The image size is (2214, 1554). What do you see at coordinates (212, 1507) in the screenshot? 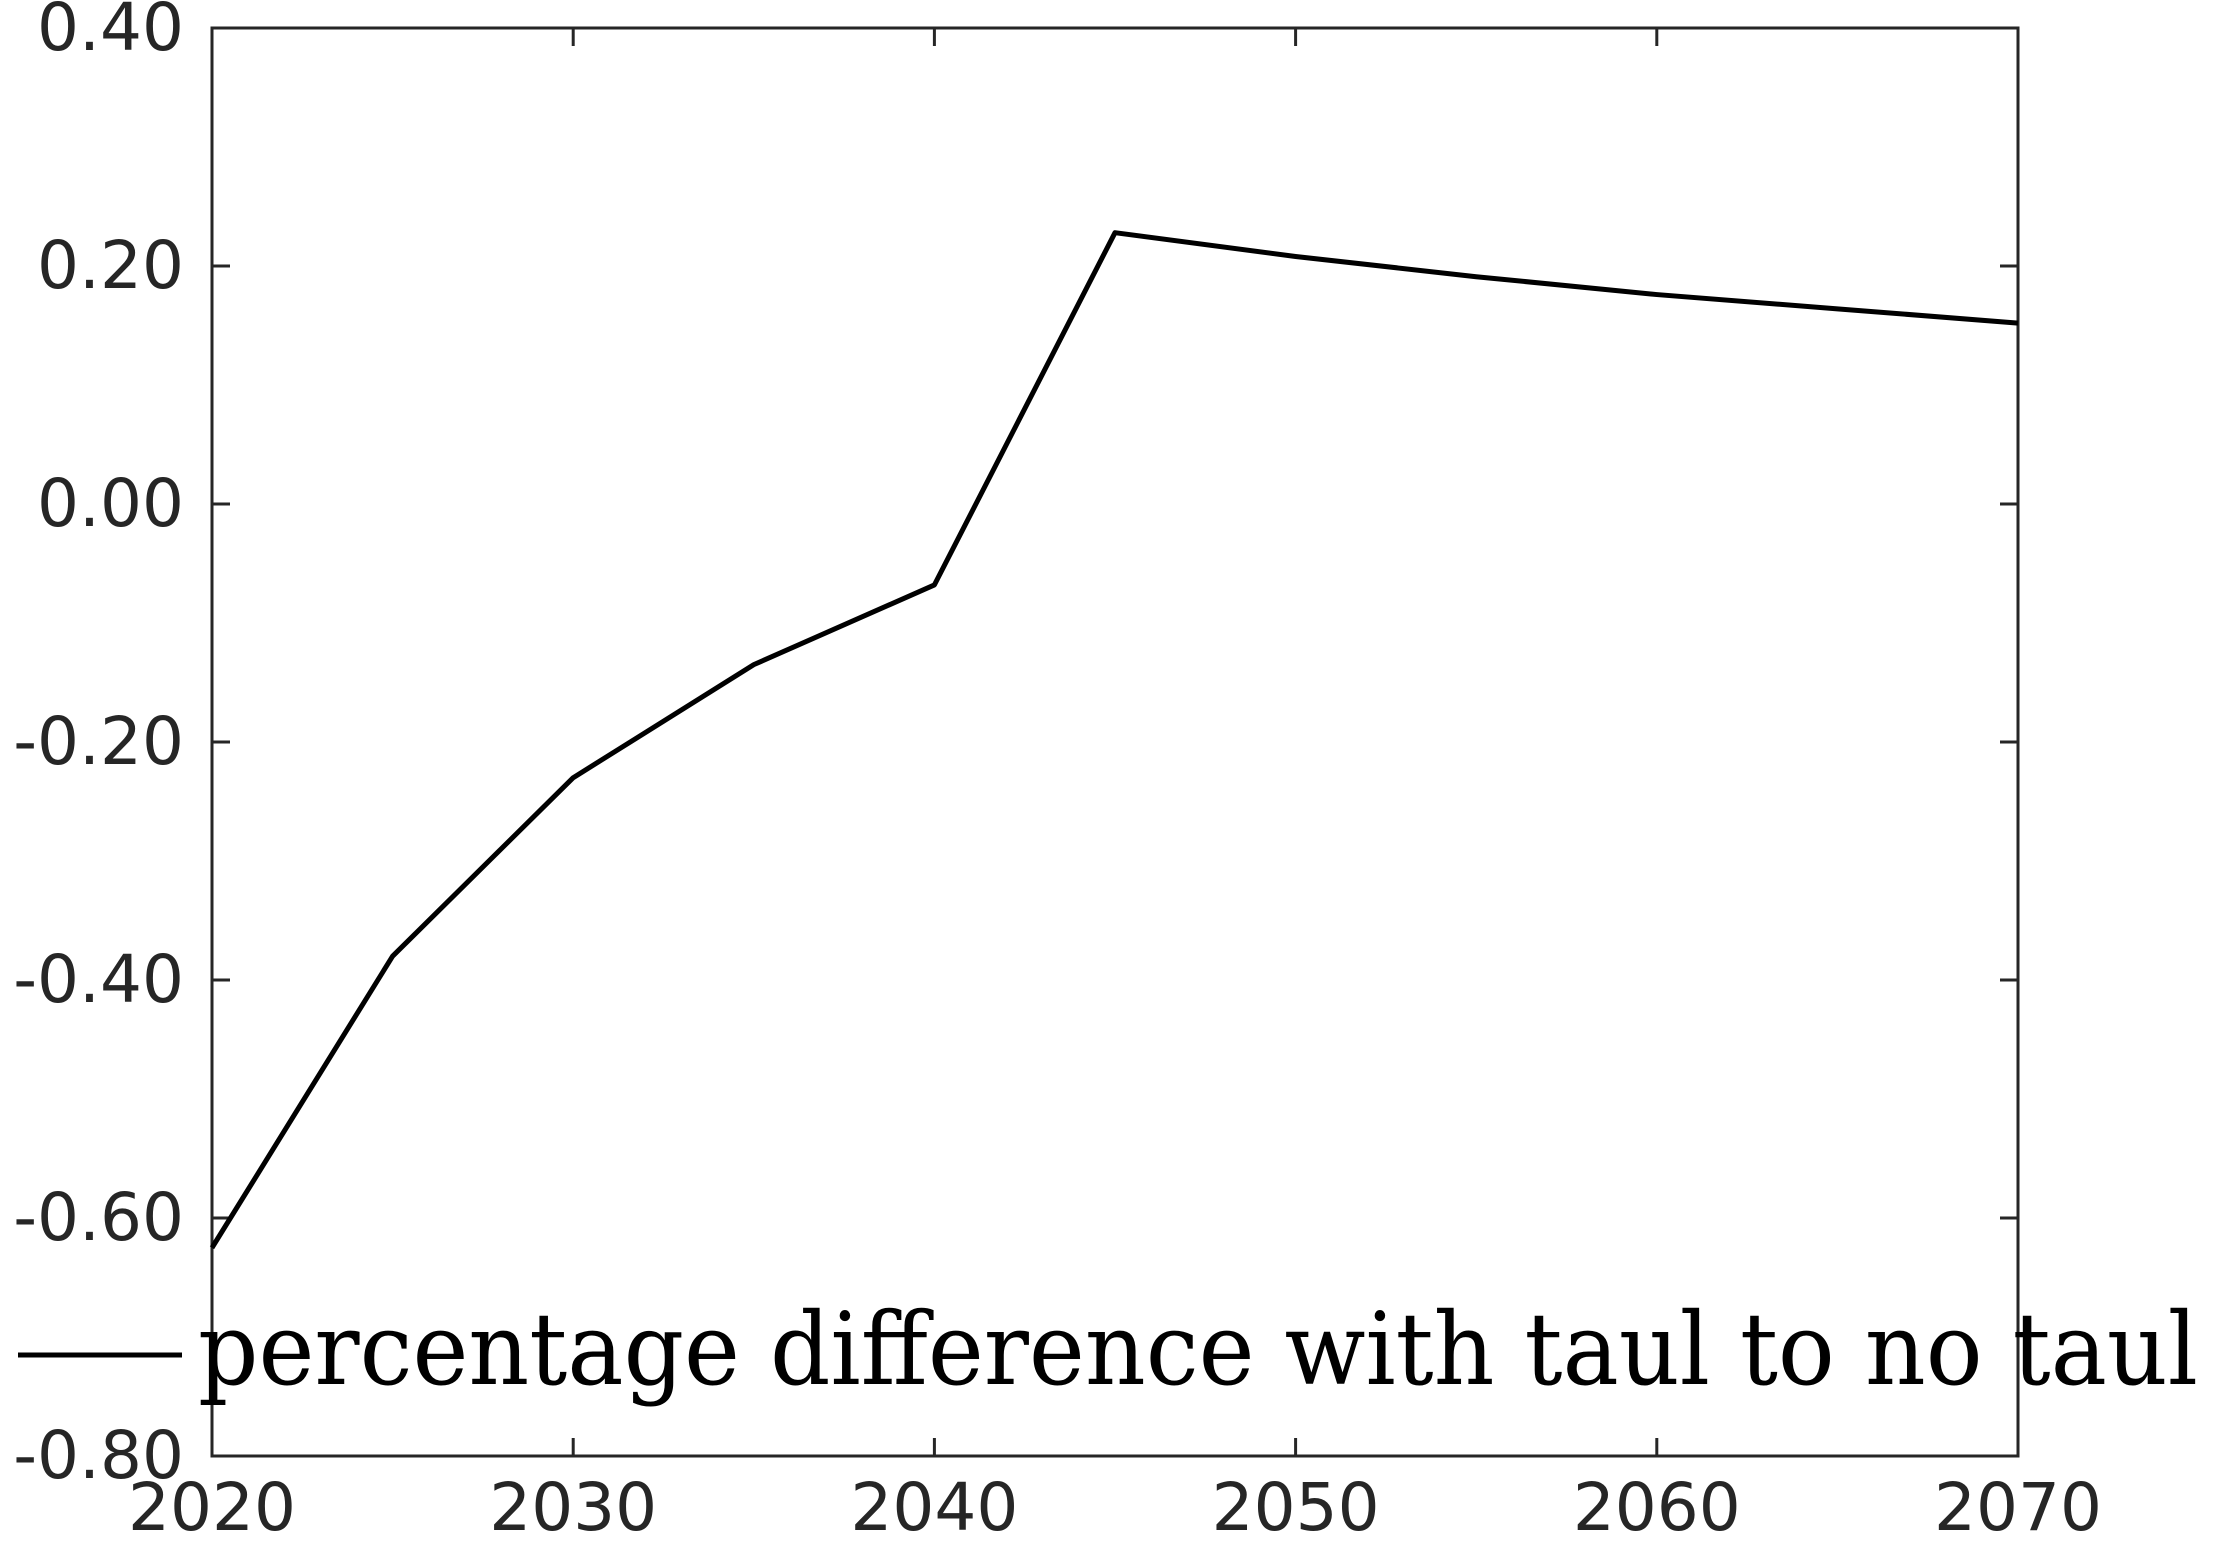
I see `x-tick-label: 2020` at bounding box center [212, 1507].